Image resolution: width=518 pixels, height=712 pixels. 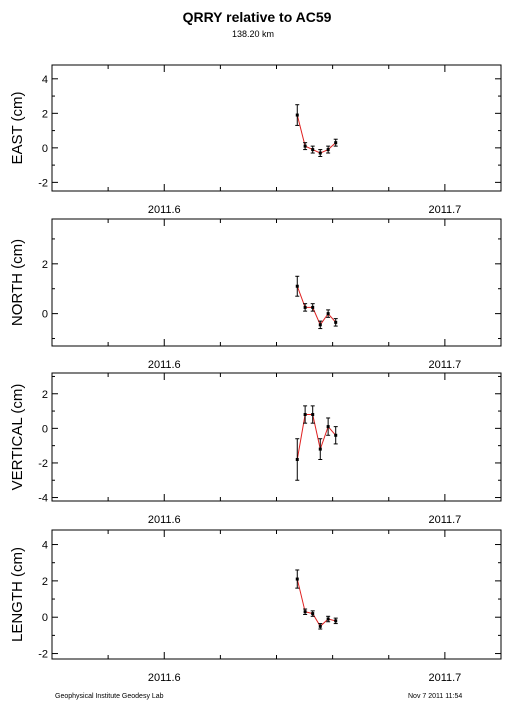 I want to click on vertical-ytick-label: 2, so click(x=45, y=395).